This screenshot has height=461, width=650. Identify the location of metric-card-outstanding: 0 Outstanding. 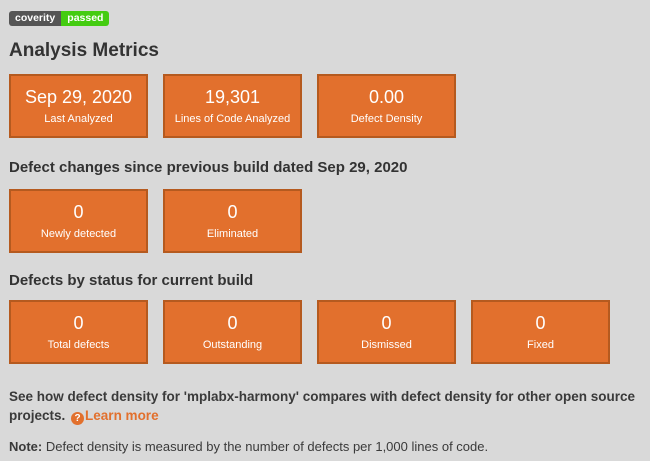
(232, 332).